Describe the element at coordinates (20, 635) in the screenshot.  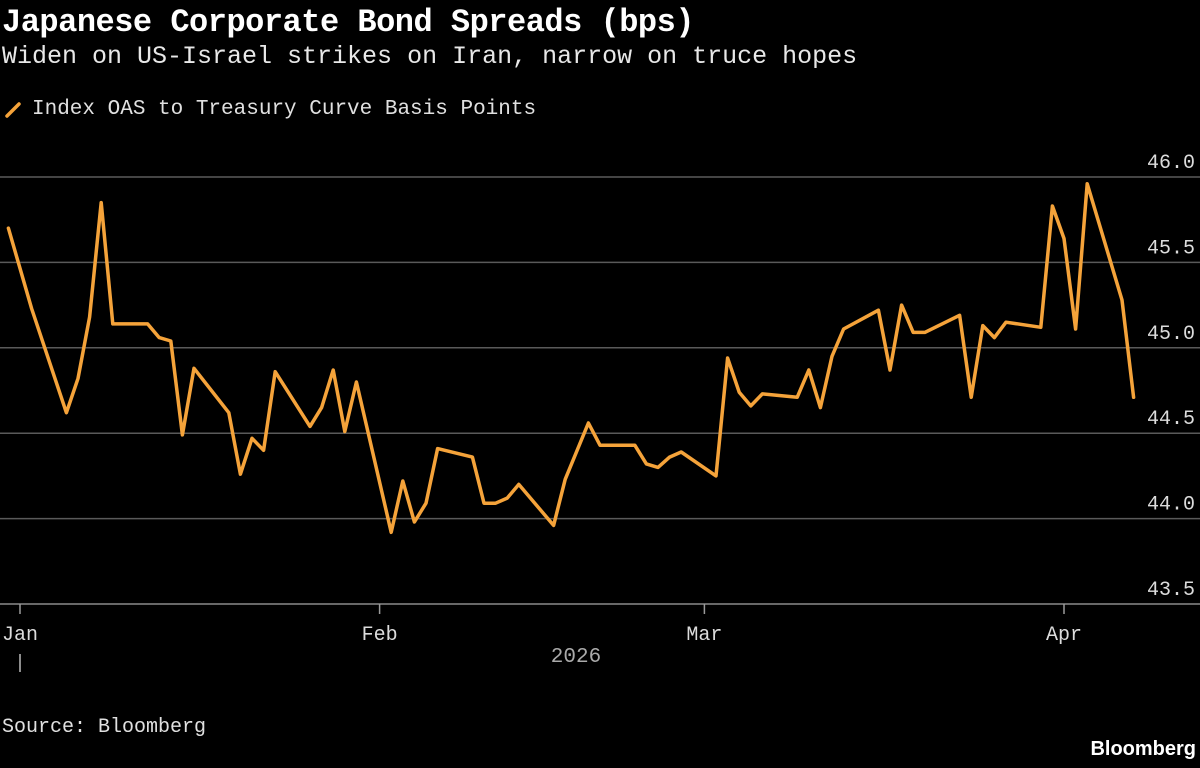
I see `x-tick-label: Jan` at that location.